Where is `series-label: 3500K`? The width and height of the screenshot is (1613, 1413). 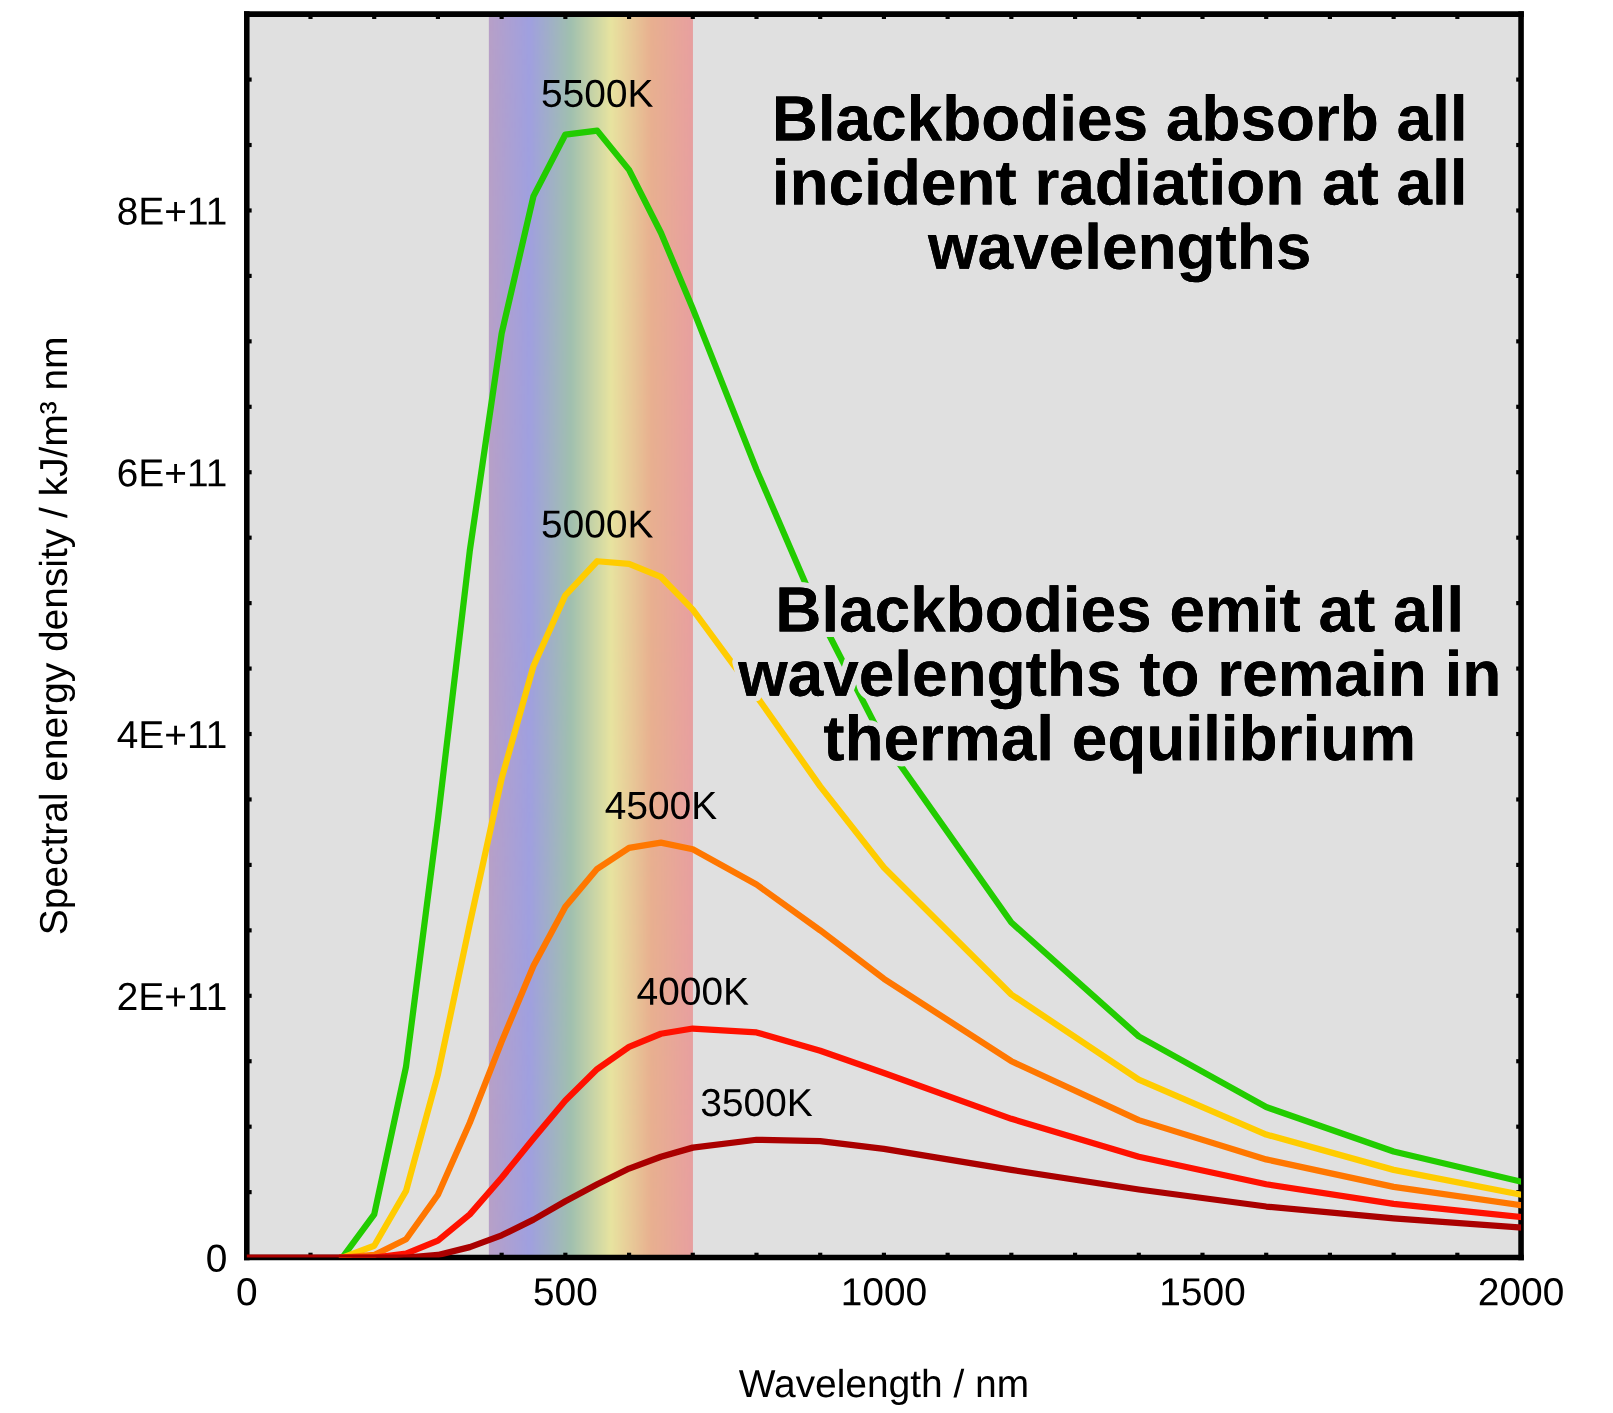
series-label: 3500K is located at coordinates (757, 1102).